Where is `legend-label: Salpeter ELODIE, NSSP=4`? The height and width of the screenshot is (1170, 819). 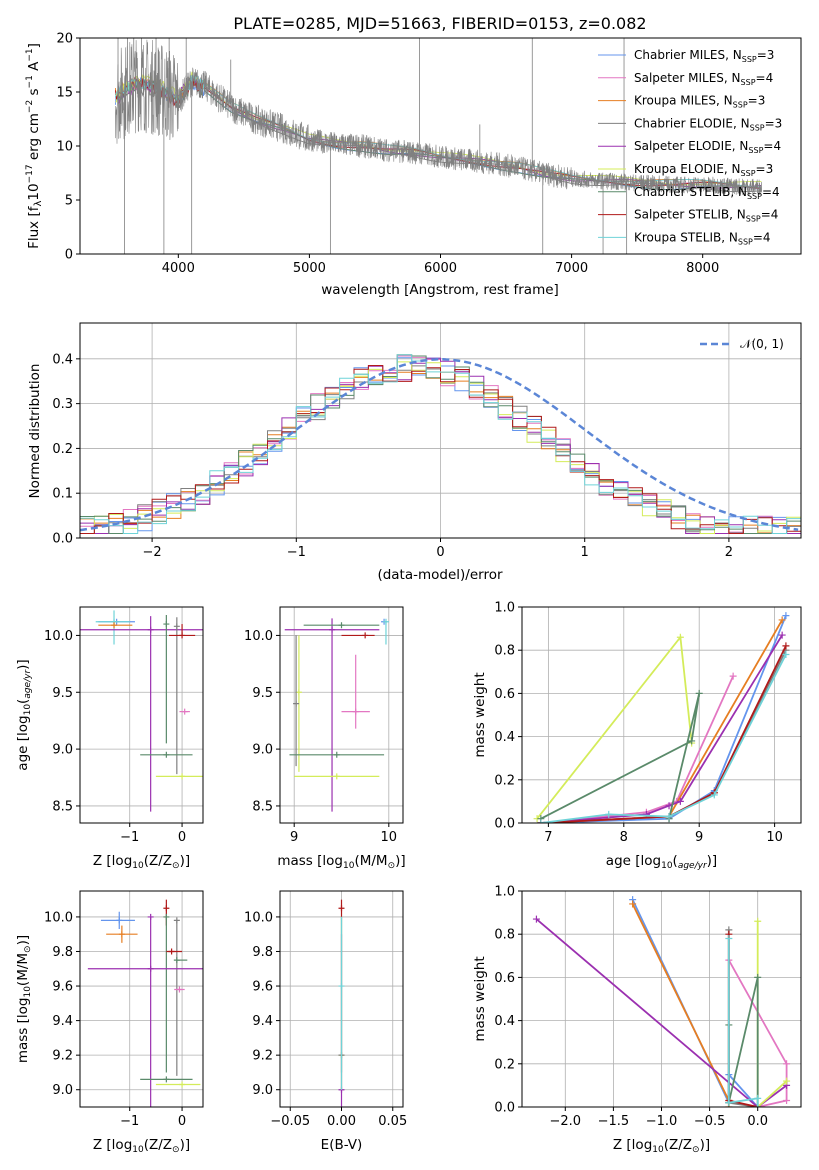 legend-label: Salpeter ELODIE, NSSP=4 is located at coordinates (707, 147).